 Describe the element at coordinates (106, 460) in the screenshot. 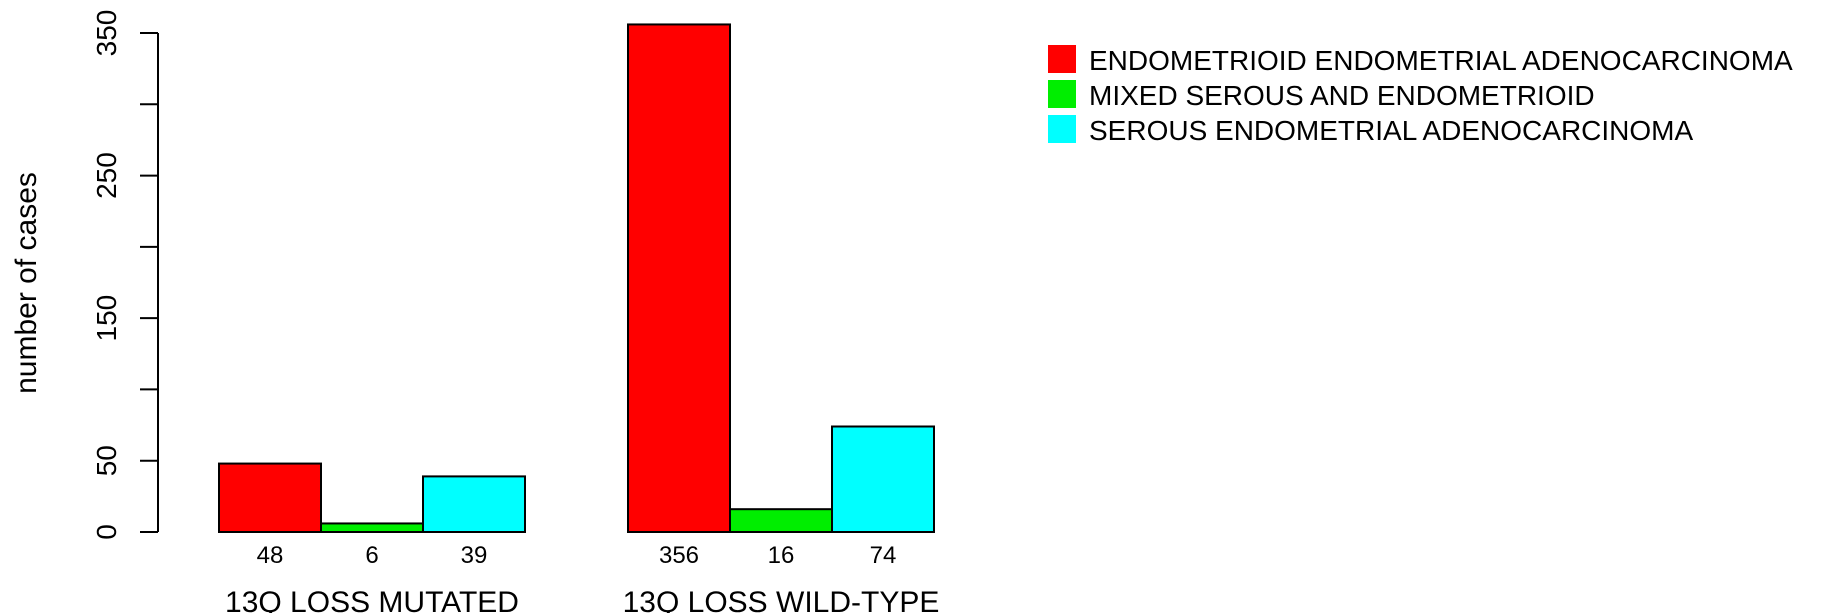

I see `y-tick-label: 50` at that location.